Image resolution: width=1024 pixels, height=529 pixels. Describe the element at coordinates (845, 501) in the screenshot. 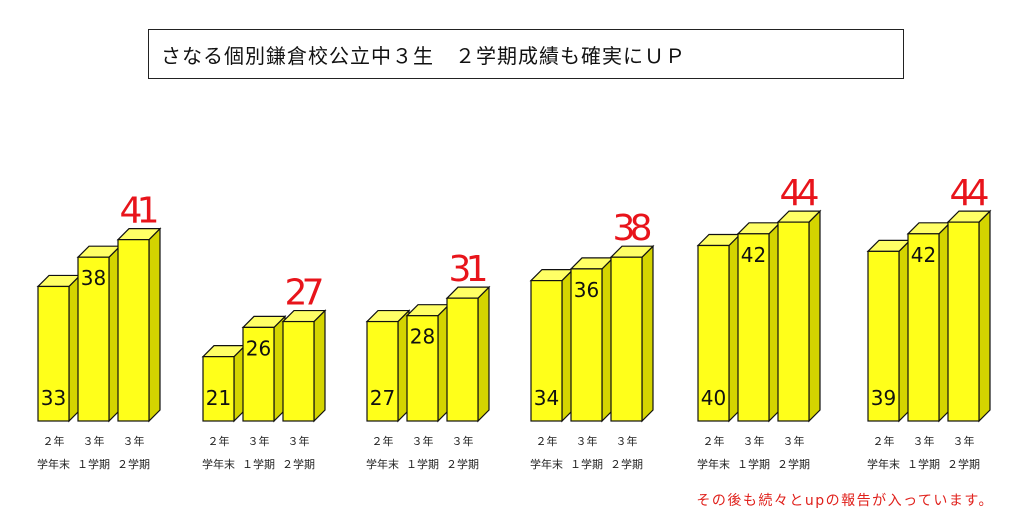

I see `footnote: その後も続々とupの報告が入っています。` at that location.